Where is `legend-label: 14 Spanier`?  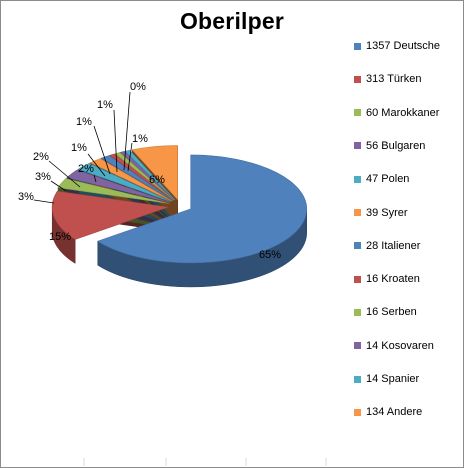
legend-label: 14 Spanier is located at coordinates (393, 379).